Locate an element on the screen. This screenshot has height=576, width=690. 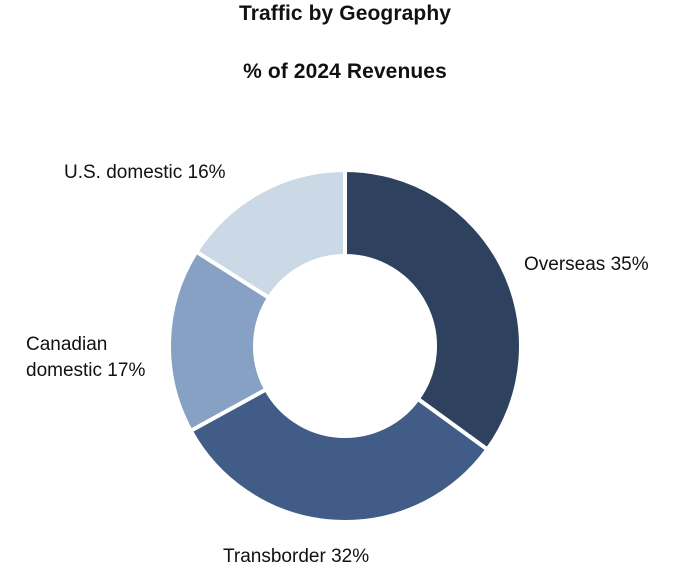
chart-title: Traffic by Geography is located at coordinates (345, 13).